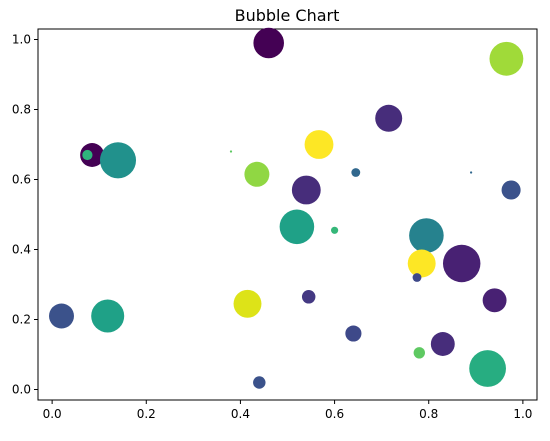 This screenshot has height=441, width=550. I want to click on y-tick-label: 0.2, so click(21, 320).